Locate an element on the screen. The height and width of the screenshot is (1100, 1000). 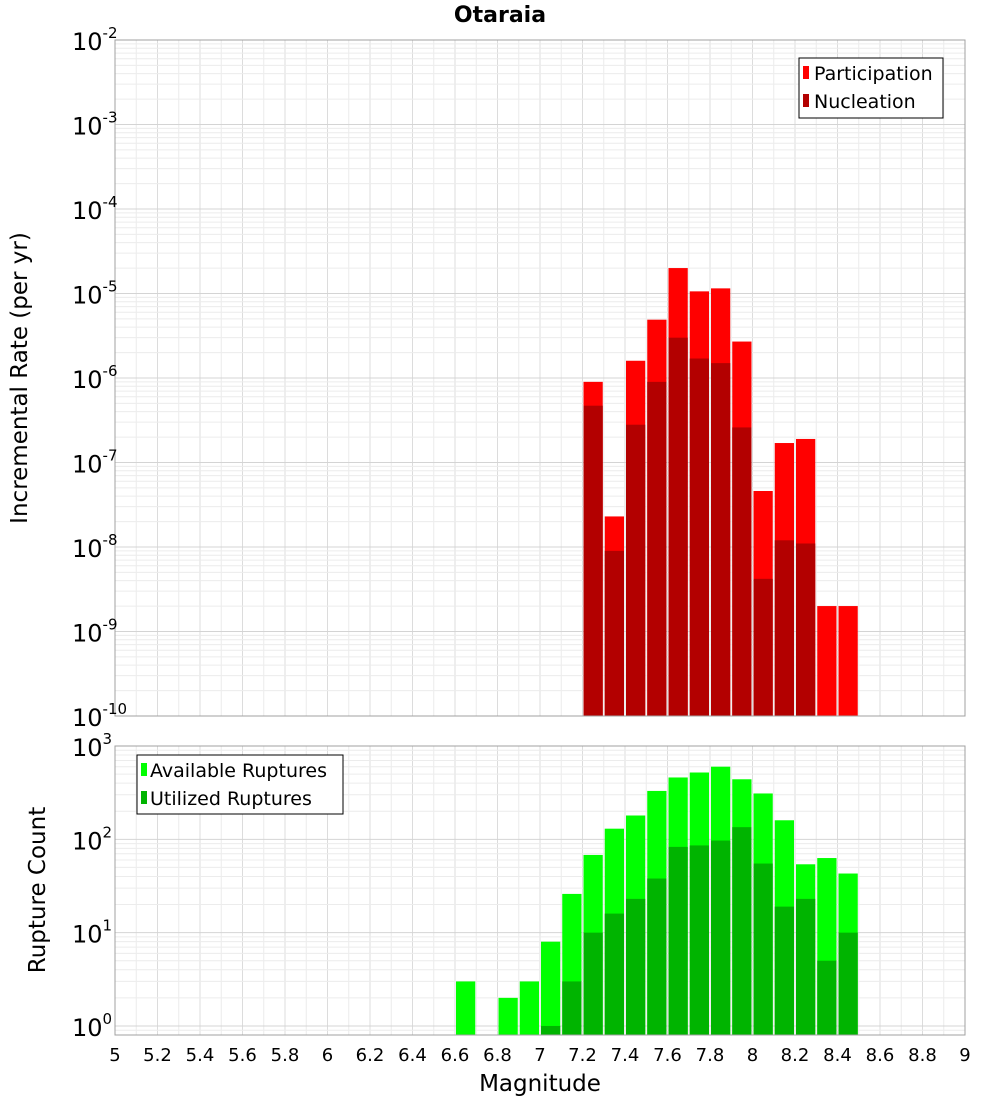
bottom-legend: Available Ruptures Utilized Ruptures is located at coordinates (240, 784).